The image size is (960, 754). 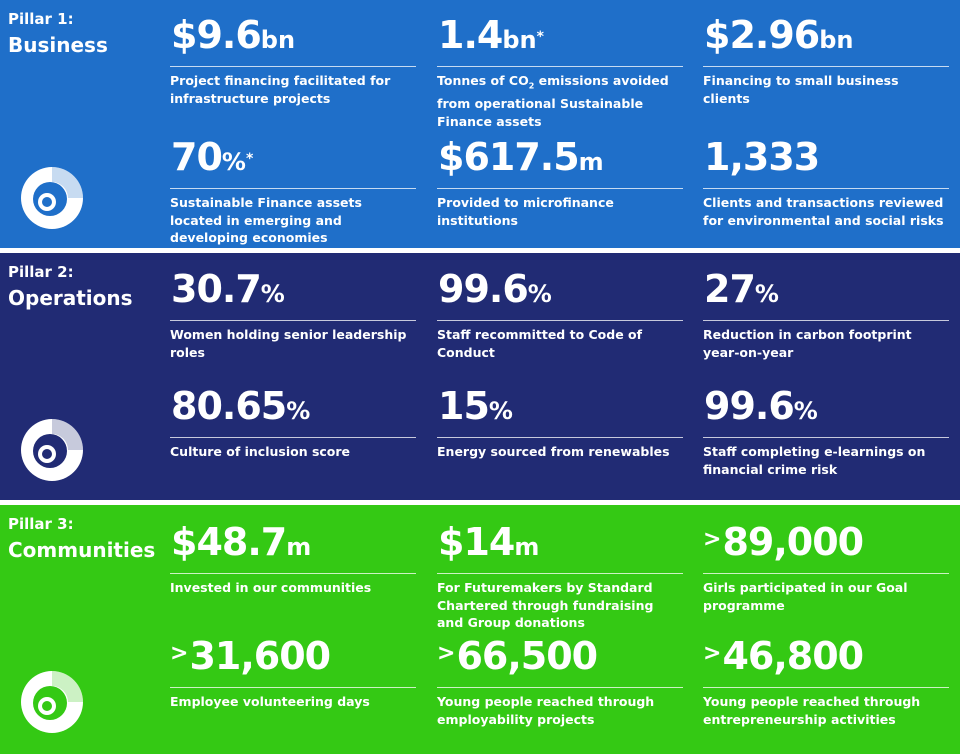 What do you see at coordinates (525, 211) in the screenshot?
I see `stat-description: Provided to microfinance institutions` at bounding box center [525, 211].